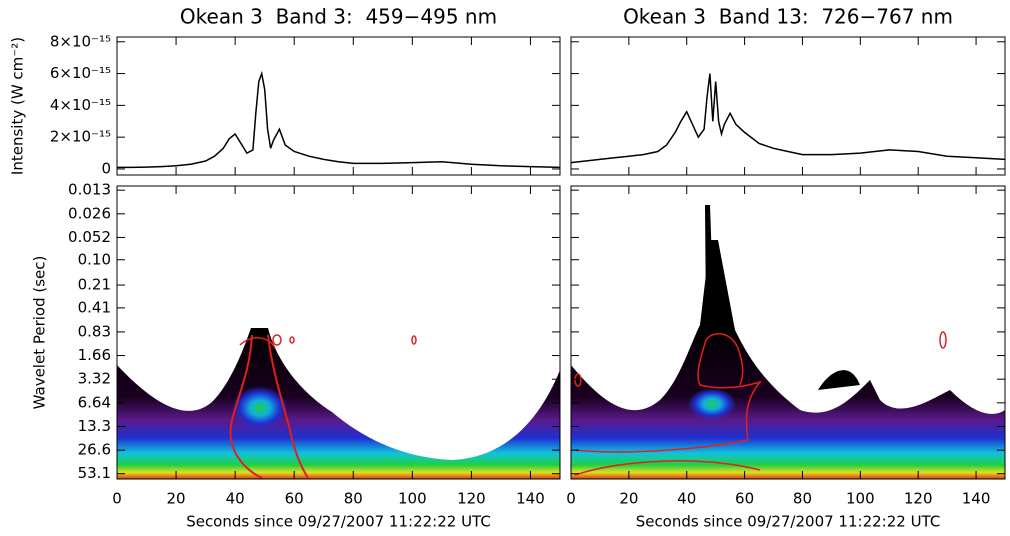 The width and height of the screenshot is (1010, 536). What do you see at coordinates (106, 168) in the screenshot?
I see `y-tick-label: 0` at bounding box center [106, 168].